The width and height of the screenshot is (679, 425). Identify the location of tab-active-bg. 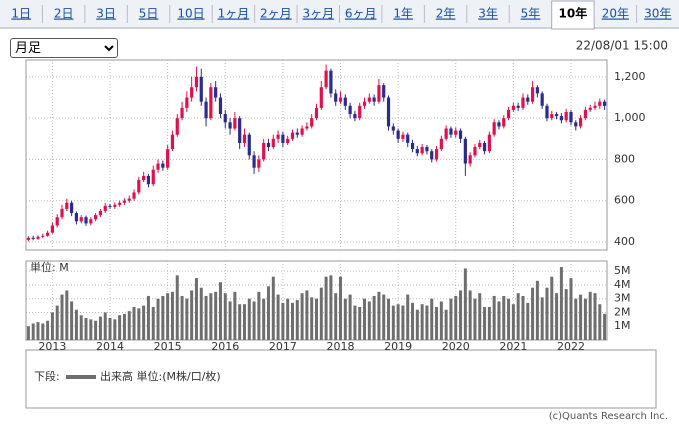
(573, 15).